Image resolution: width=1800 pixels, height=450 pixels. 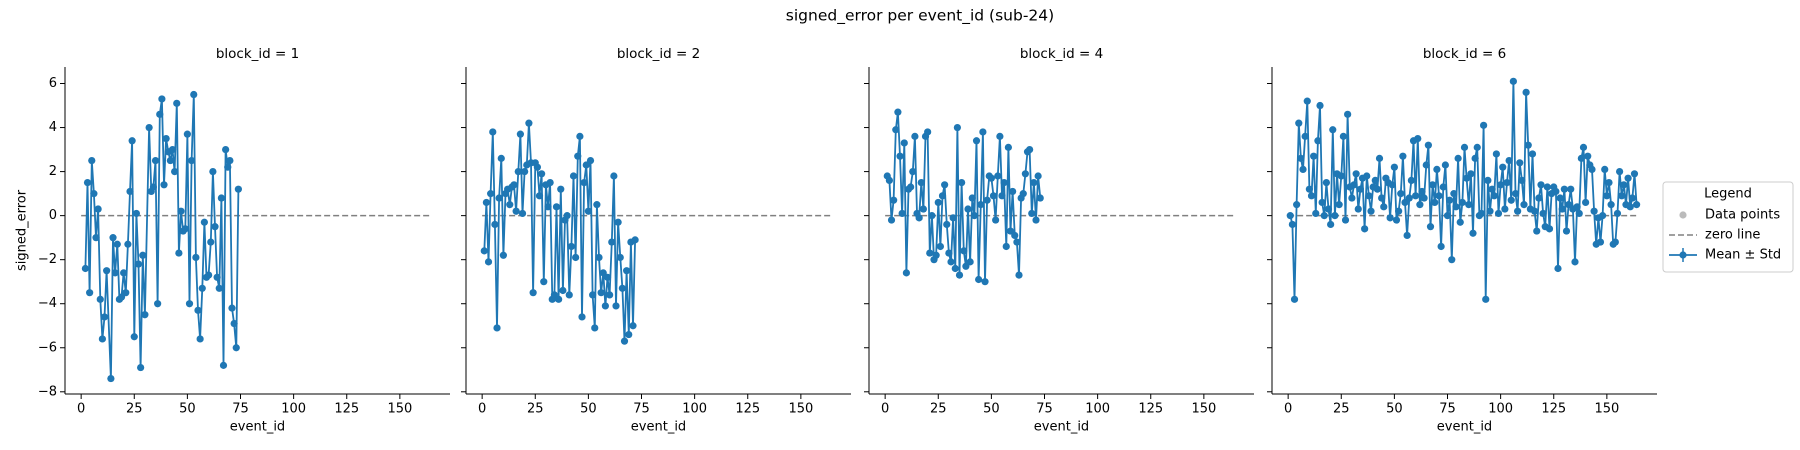 I want to click on x-tick-label: 125, so click(x=1553, y=409).